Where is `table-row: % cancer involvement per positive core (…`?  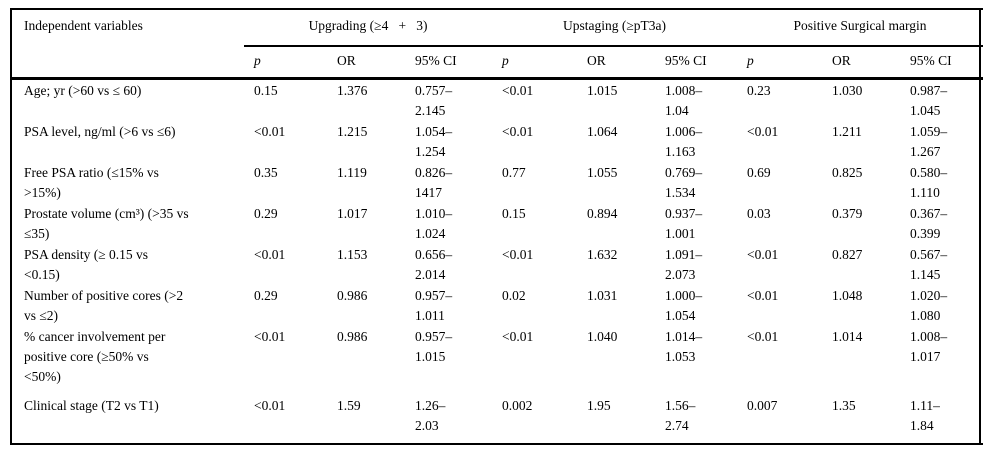 table-row: % cancer involvement per positive core (… is located at coordinates (497, 356).